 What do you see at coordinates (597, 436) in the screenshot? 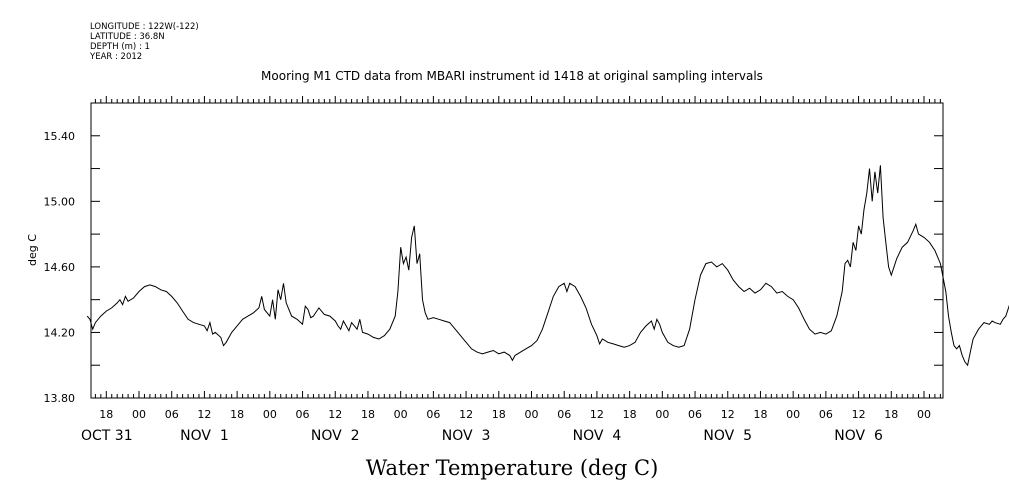
I see `x-date-label: NOV 4` at bounding box center [597, 436].